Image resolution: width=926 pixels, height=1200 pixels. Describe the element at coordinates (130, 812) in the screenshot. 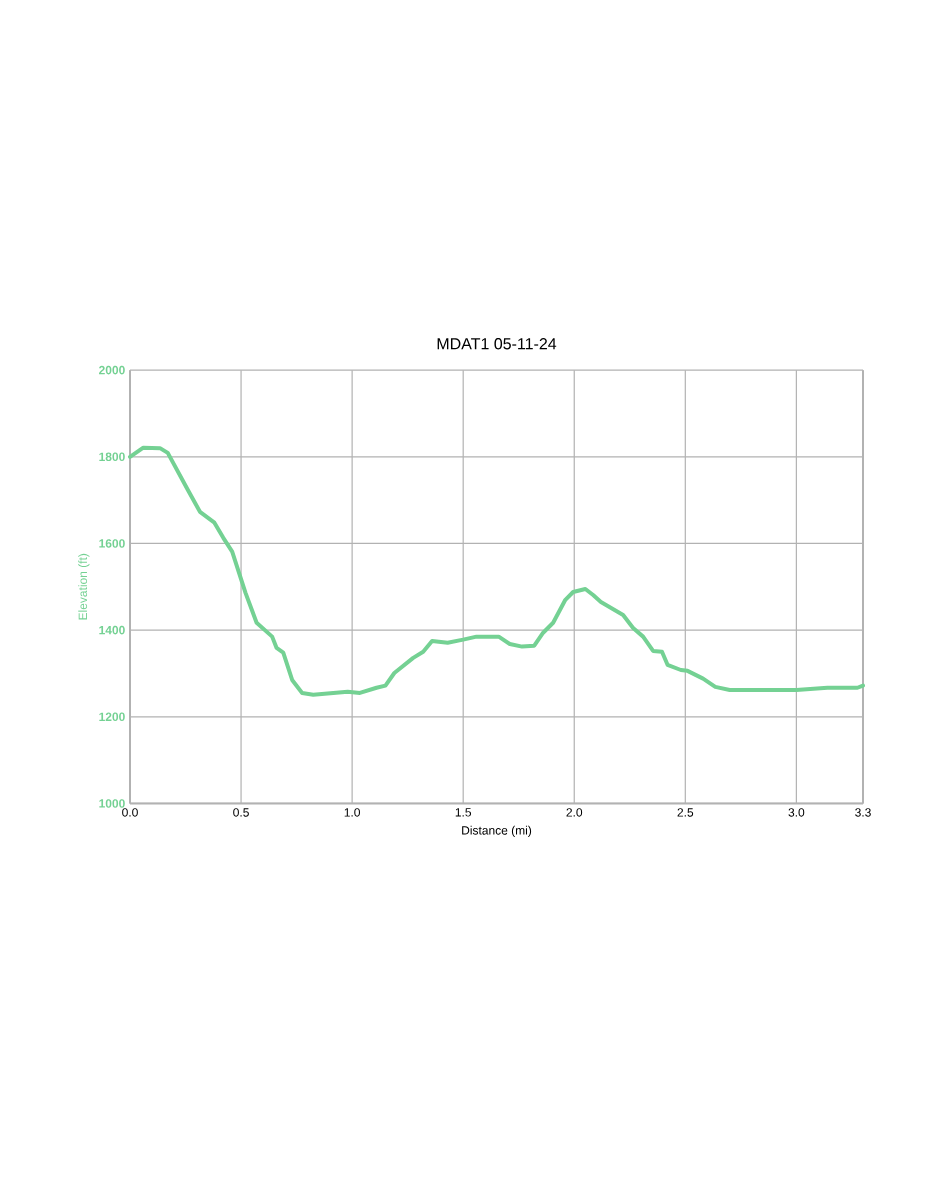

I see `x-tick-label: 0.0` at that location.